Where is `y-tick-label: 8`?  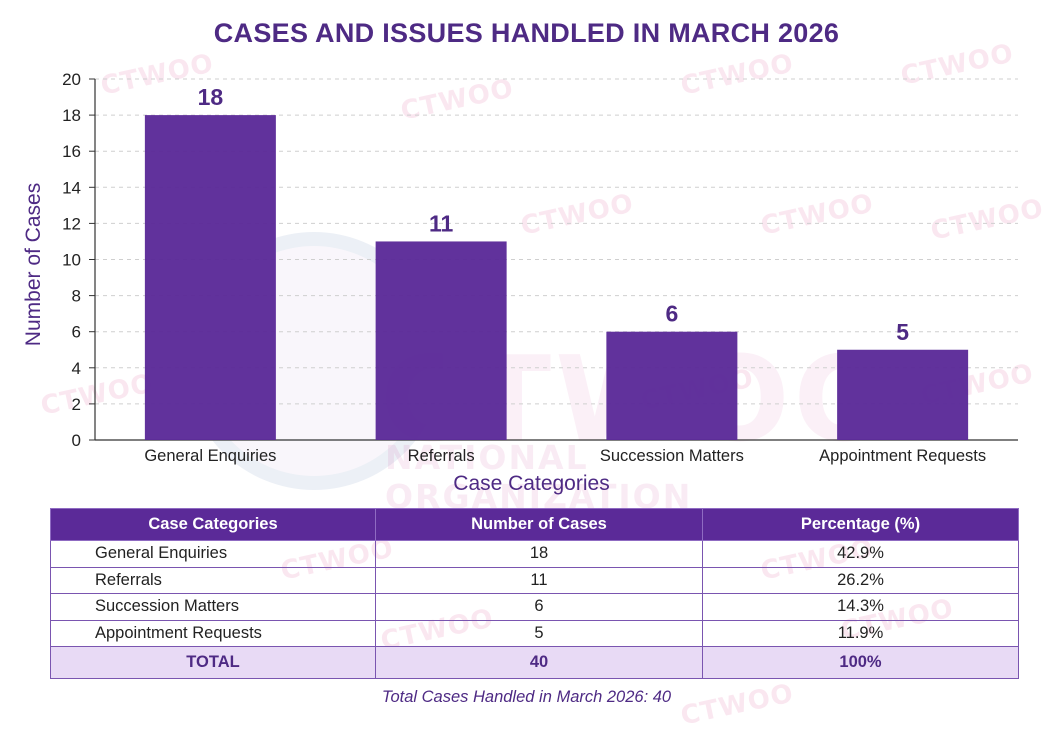
y-tick-label: 8 is located at coordinates (76, 296).